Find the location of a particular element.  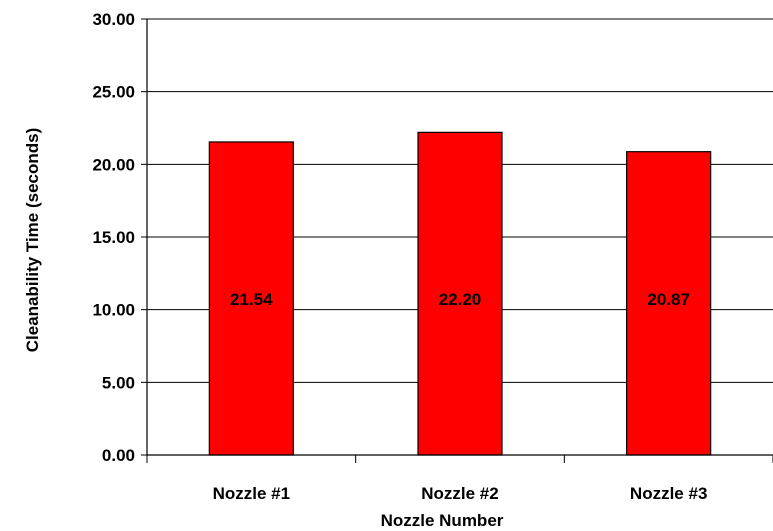

data-label: 20.87 is located at coordinates (668, 299).